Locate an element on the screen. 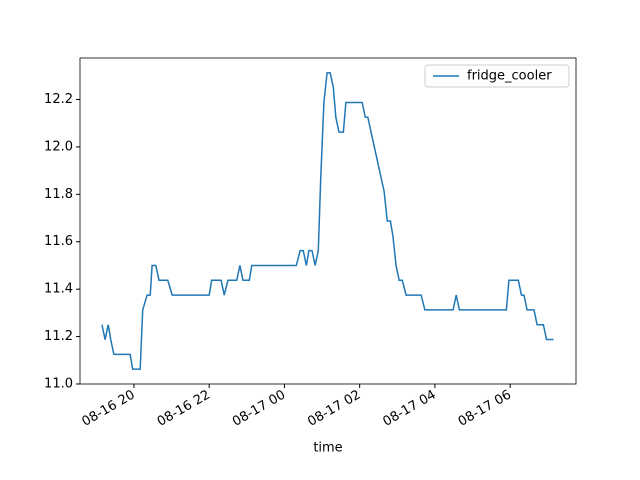 This screenshot has height=480, width=640. x-axis-label: time is located at coordinates (327, 448).